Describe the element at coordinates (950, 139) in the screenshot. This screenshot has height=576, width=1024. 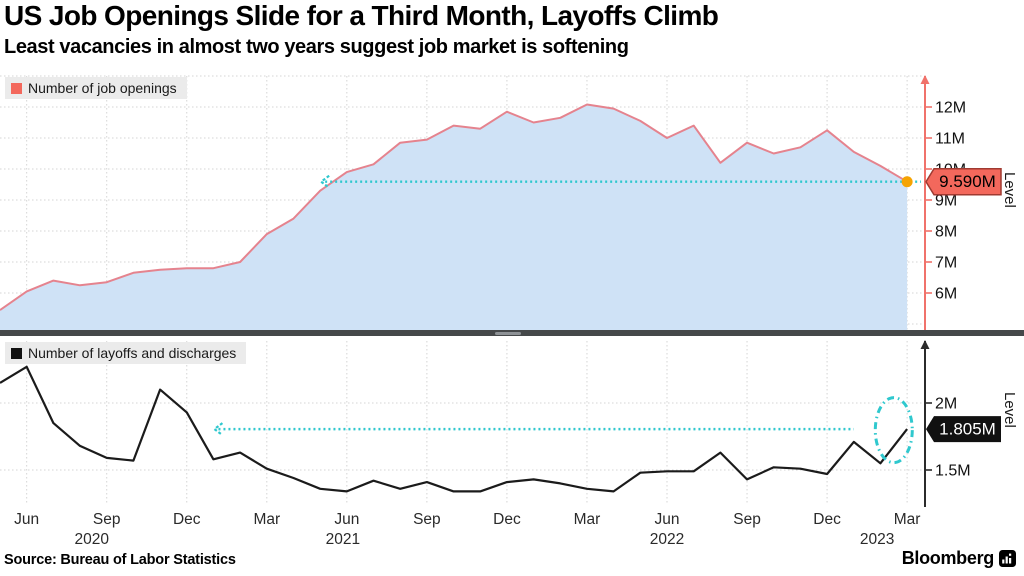
I see `y-tick-label: 11M` at that location.